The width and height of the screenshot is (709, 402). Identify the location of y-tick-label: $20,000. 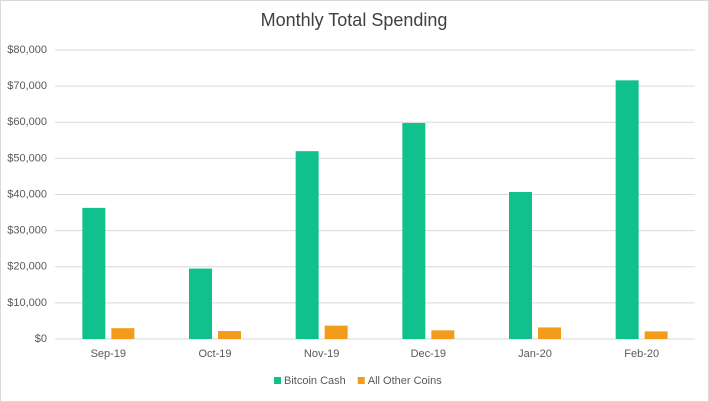
(27, 267).